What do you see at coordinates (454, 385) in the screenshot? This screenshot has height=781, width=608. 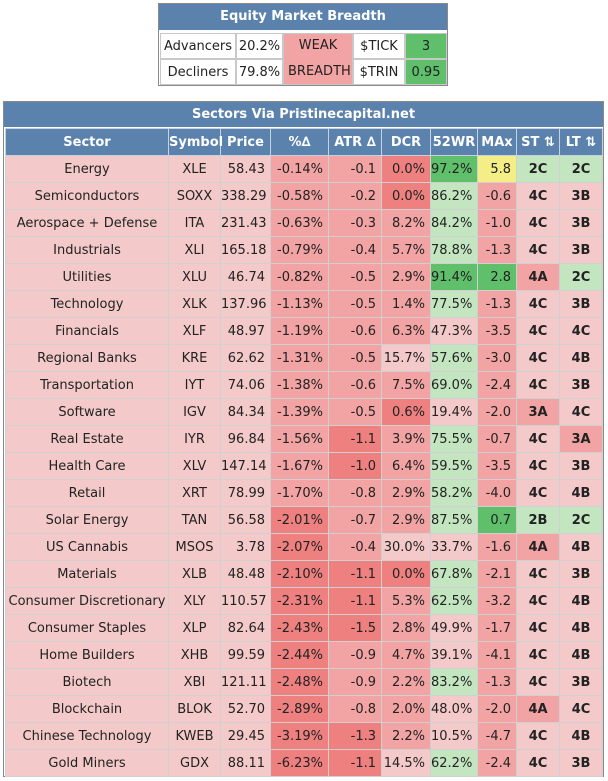 I see `52wr-cell: 69.0%` at bounding box center [454, 385].